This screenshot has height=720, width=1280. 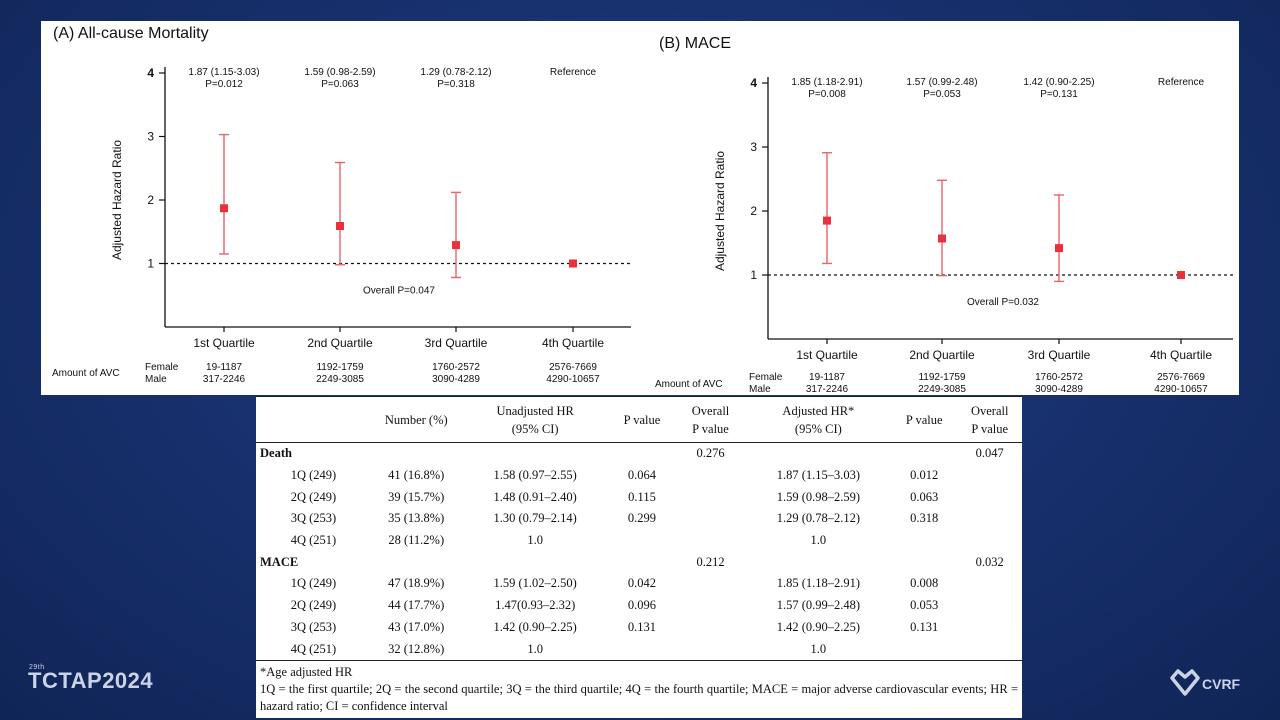 I want to click on hr-annotation: 1.57 (0.99-2.48), so click(x=941, y=82).